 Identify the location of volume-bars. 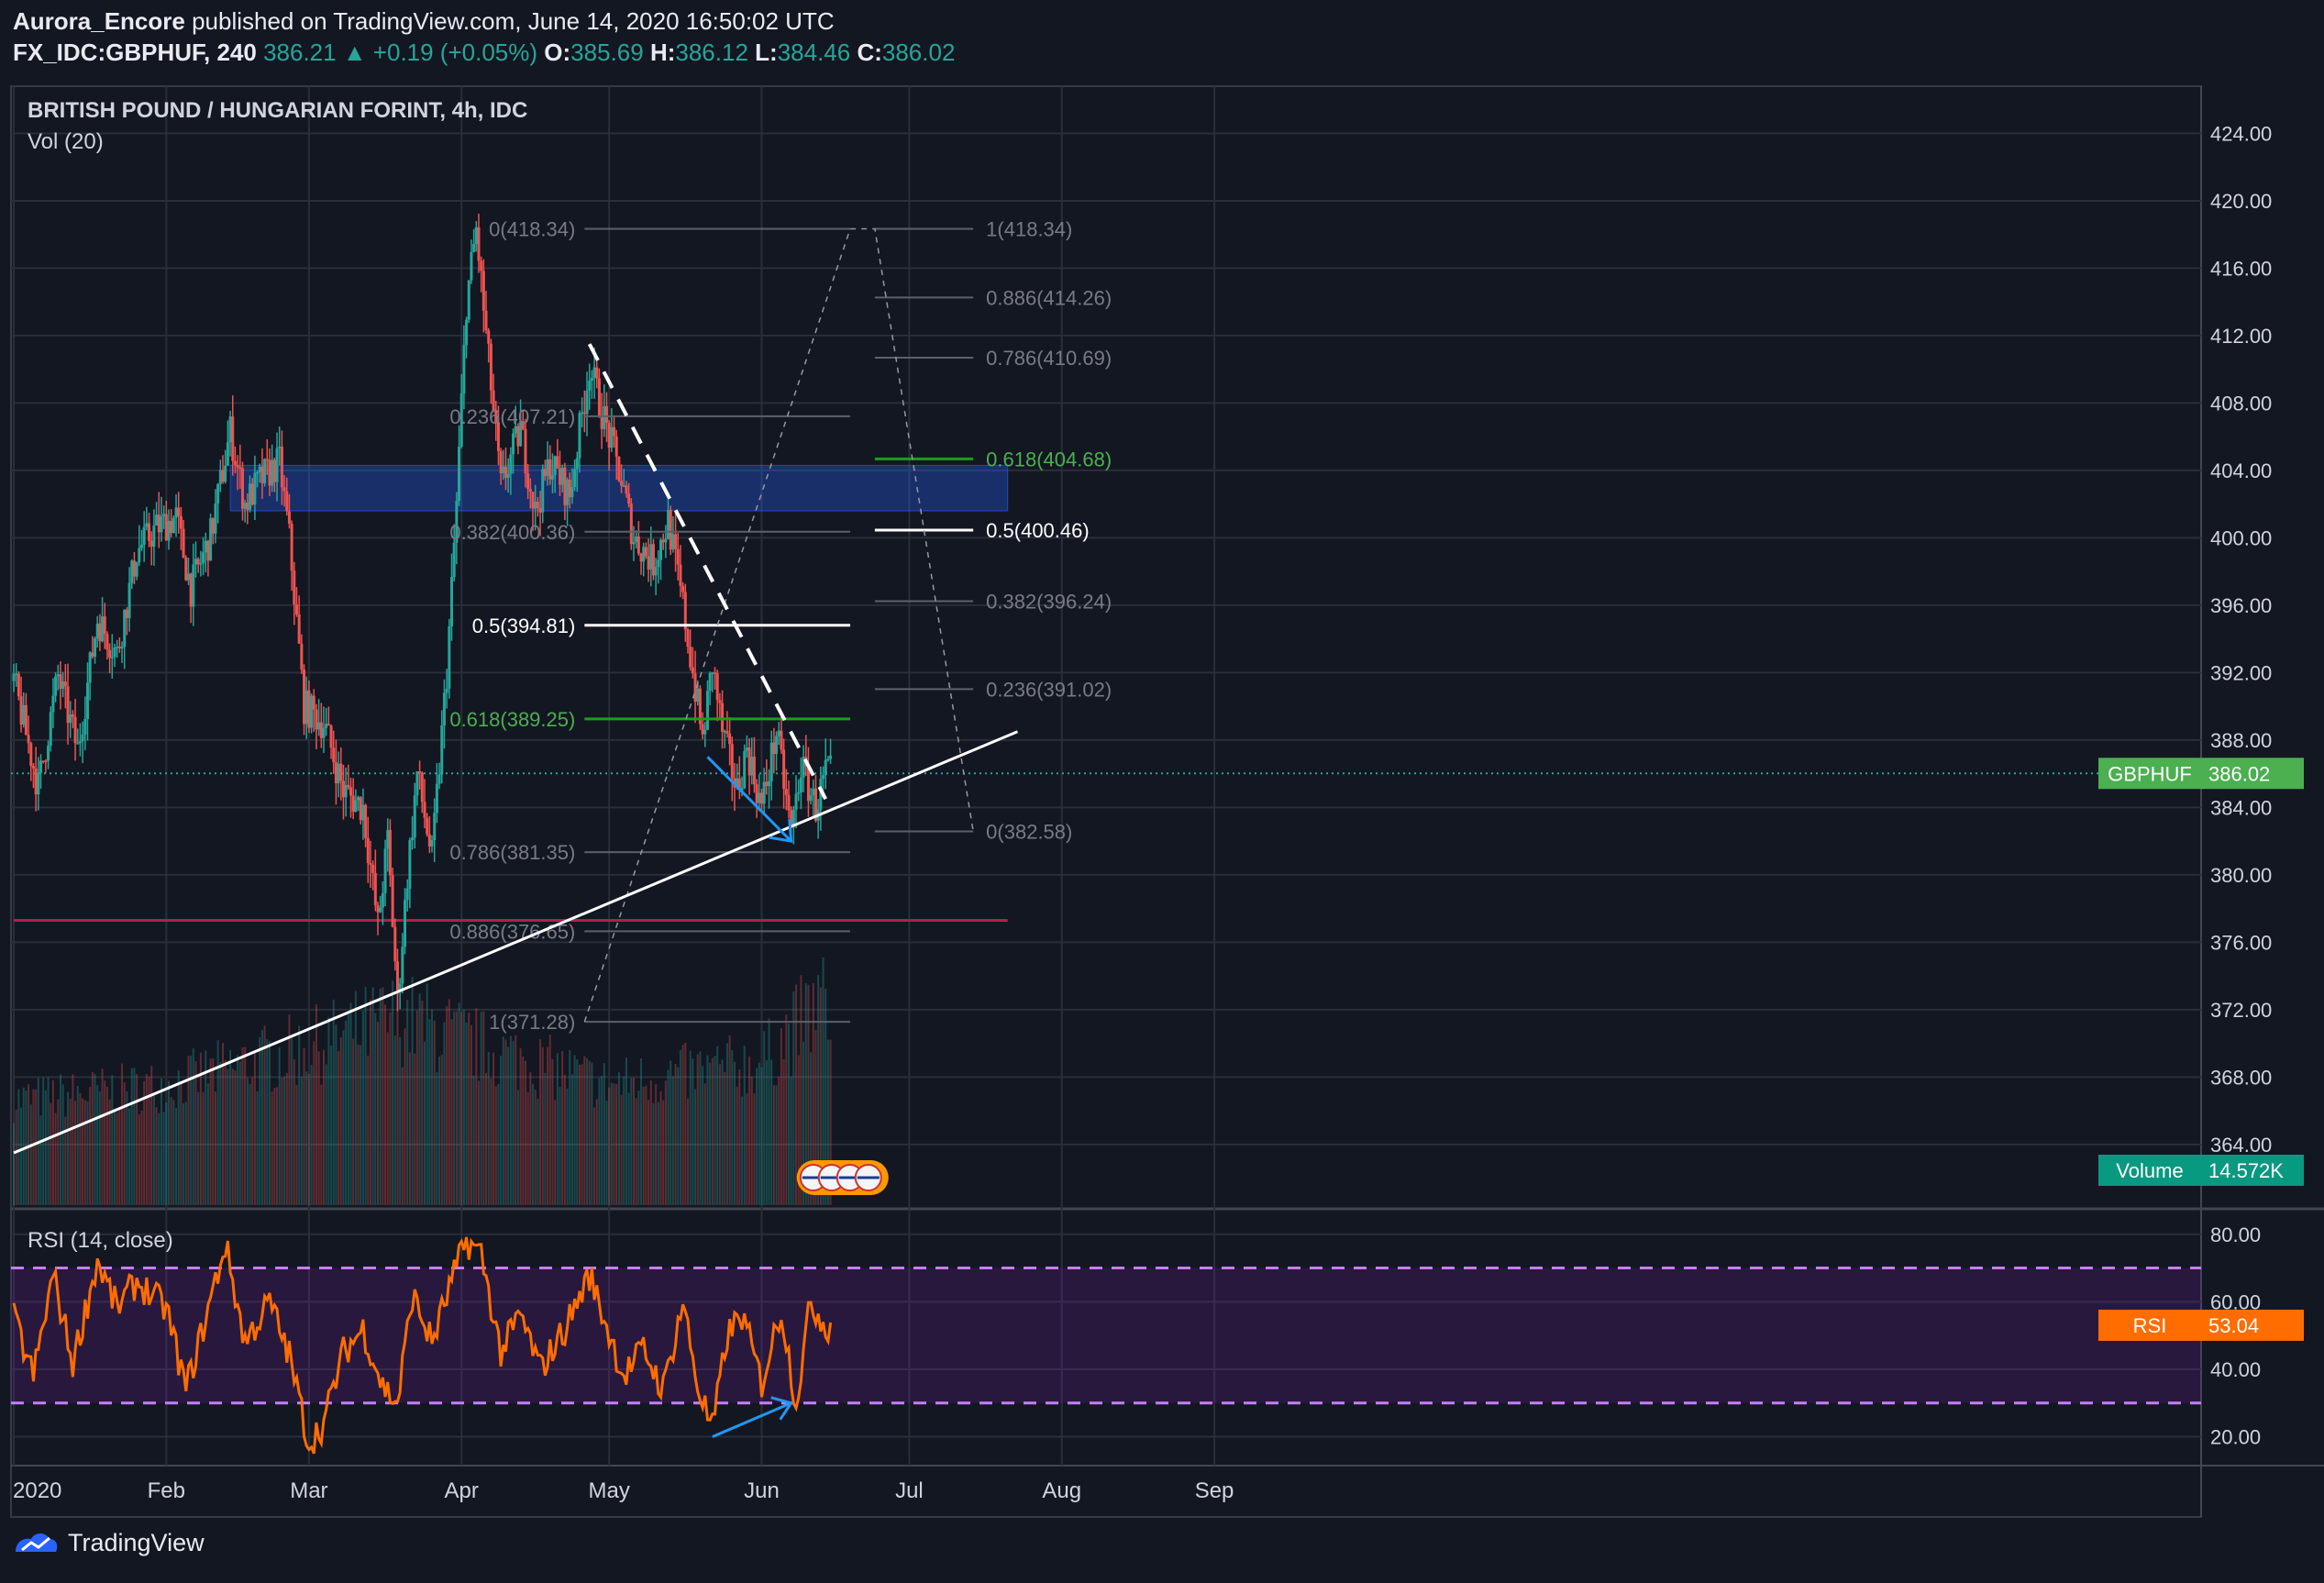
(422, 1081).